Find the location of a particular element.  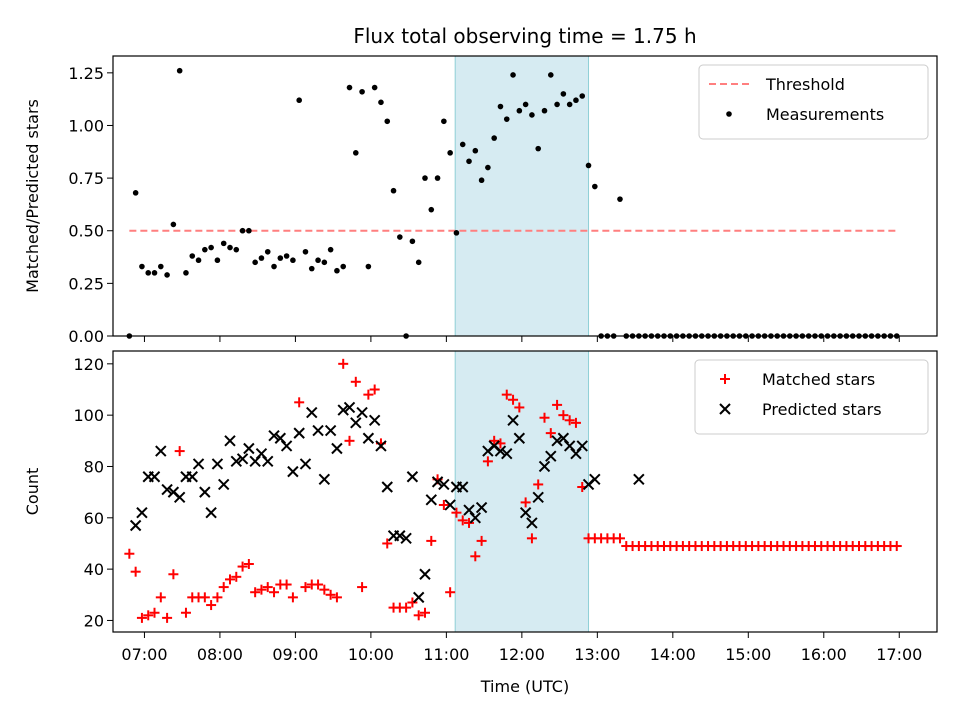

x-tick-label: 13:00 is located at coordinates (597, 654).